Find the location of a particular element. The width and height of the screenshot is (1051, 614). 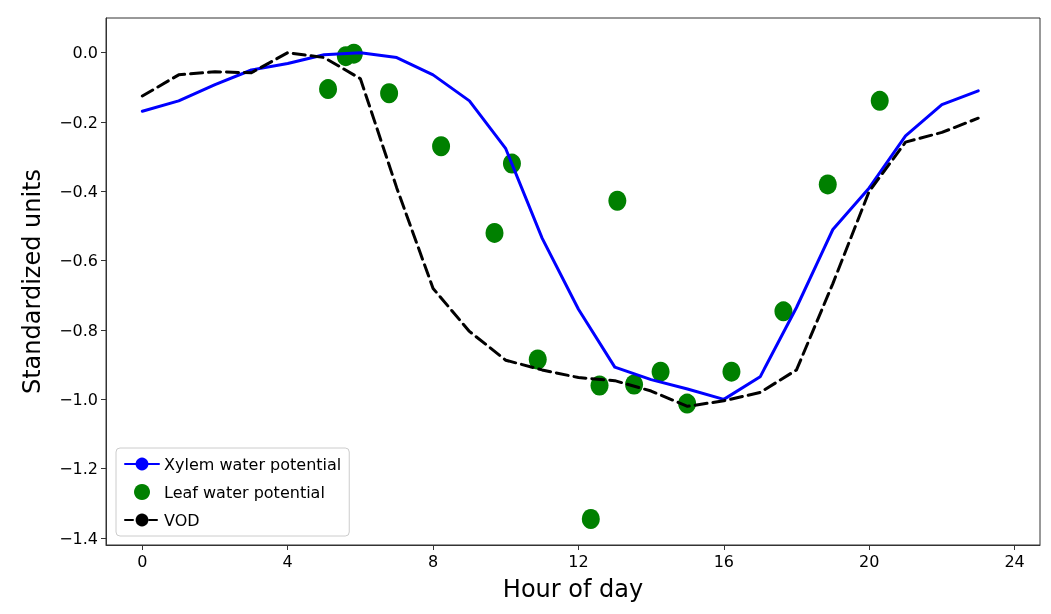

y-tick-label: −0.8 is located at coordinates (78, 330).